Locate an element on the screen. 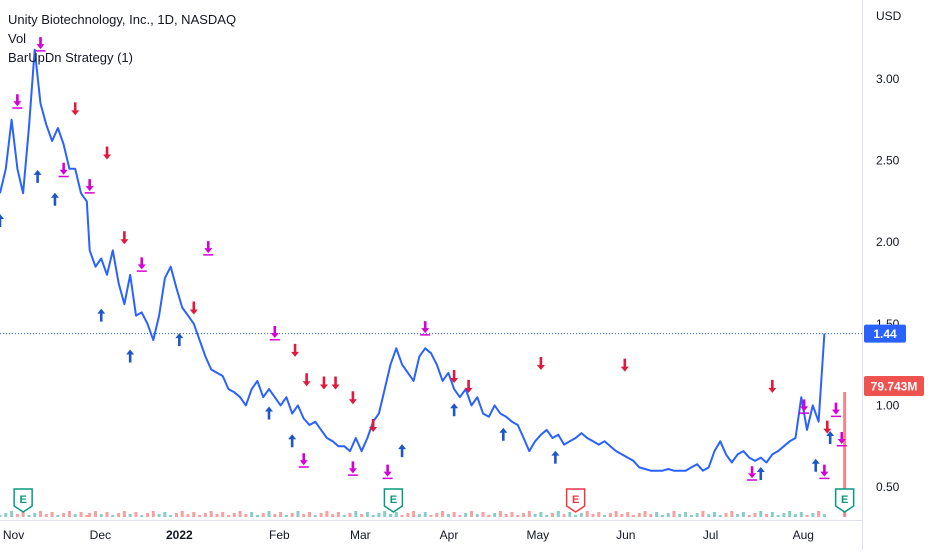 Image resolution: width=932 pixels, height=555 pixels. legend-title: Unity Biotechnology, Inc., 1D, NASDAQ is located at coordinates (122, 19).